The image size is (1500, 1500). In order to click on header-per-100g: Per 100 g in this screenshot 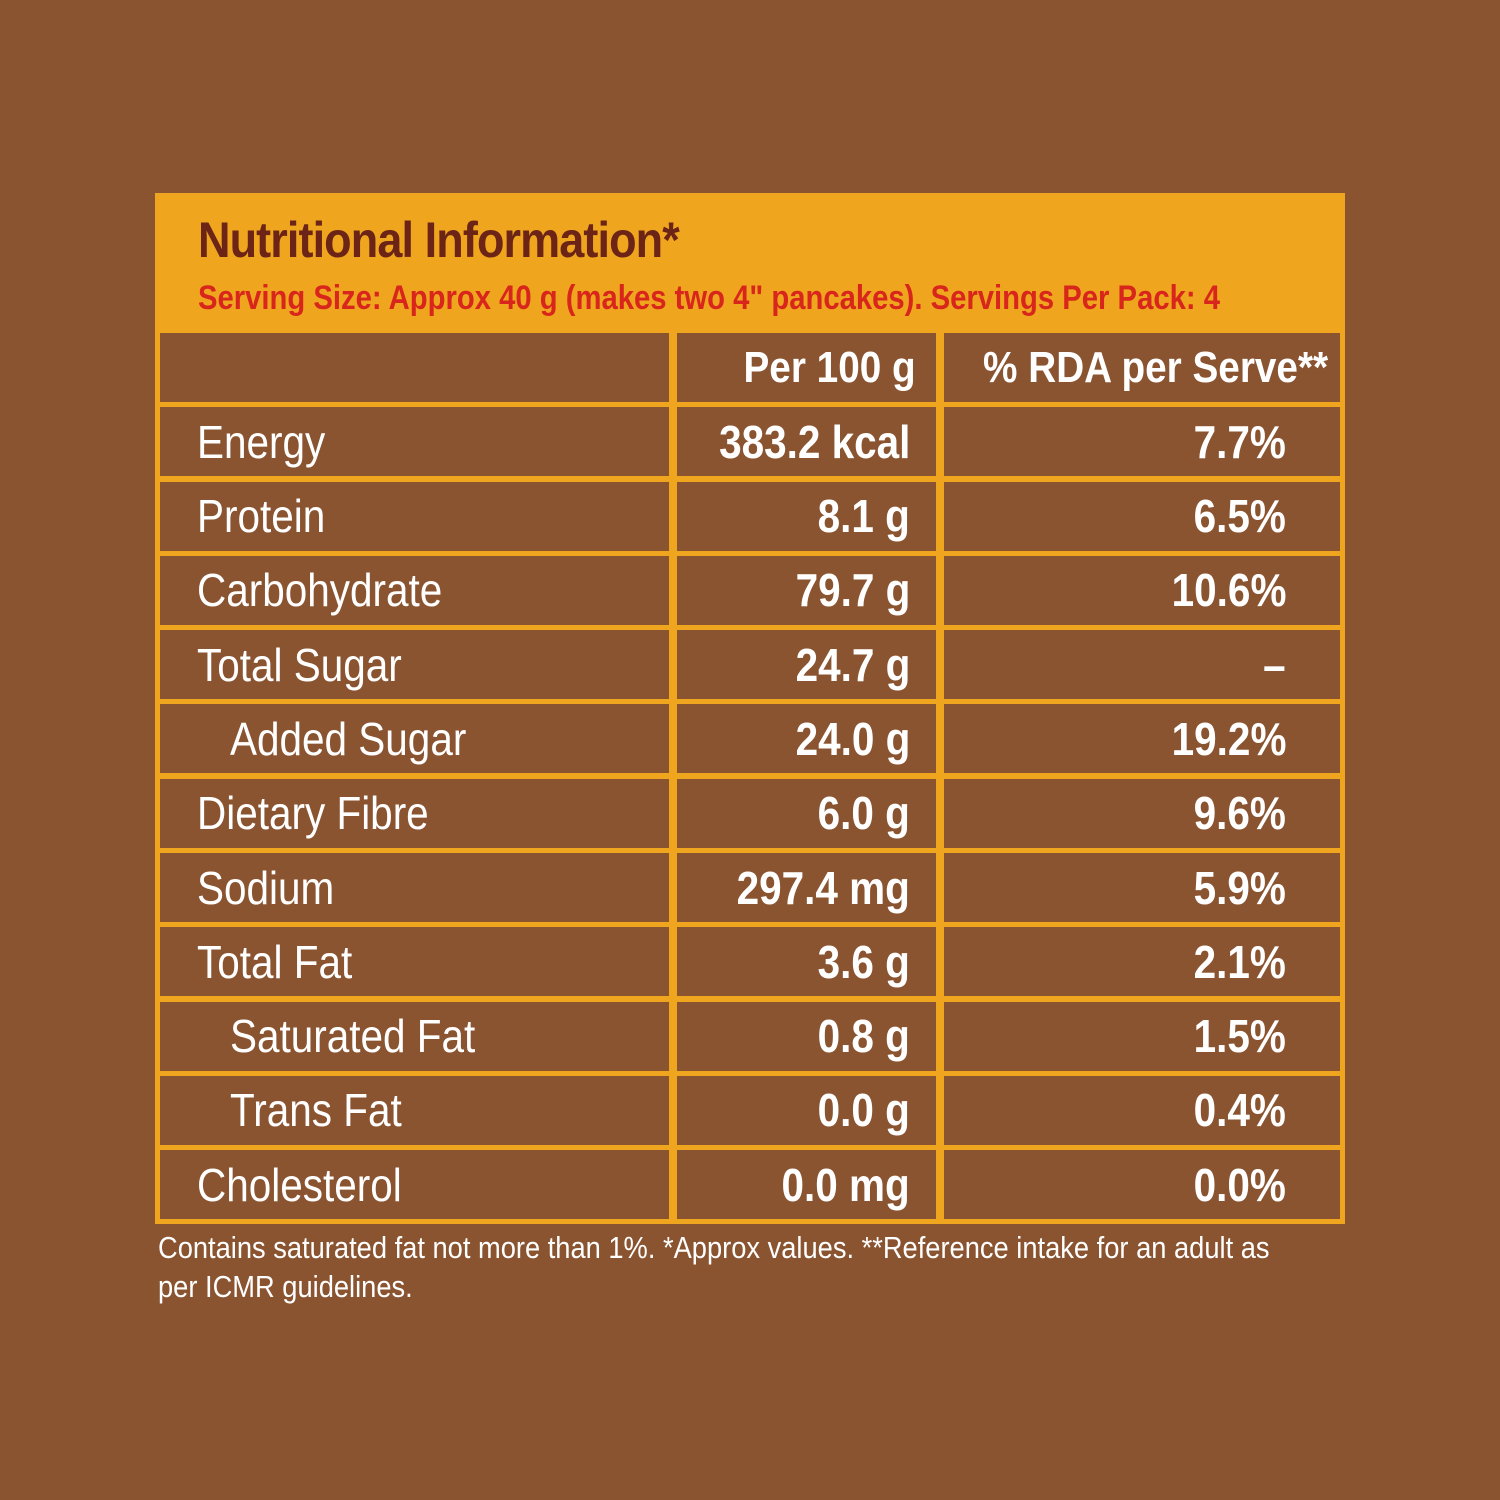, I will do `click(806, 367)`.